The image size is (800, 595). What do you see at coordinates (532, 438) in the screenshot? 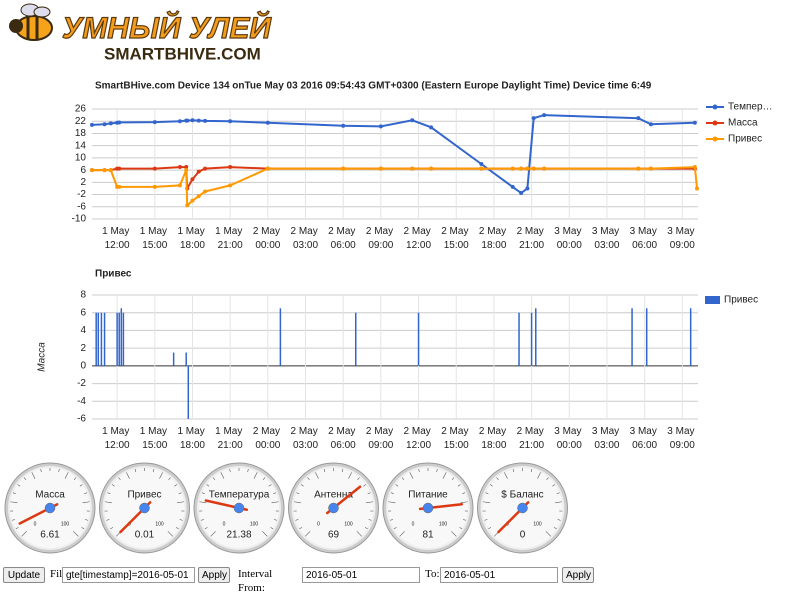
I see `x-tick-label: 2 May 21:00` at bounding box center [532, 438].